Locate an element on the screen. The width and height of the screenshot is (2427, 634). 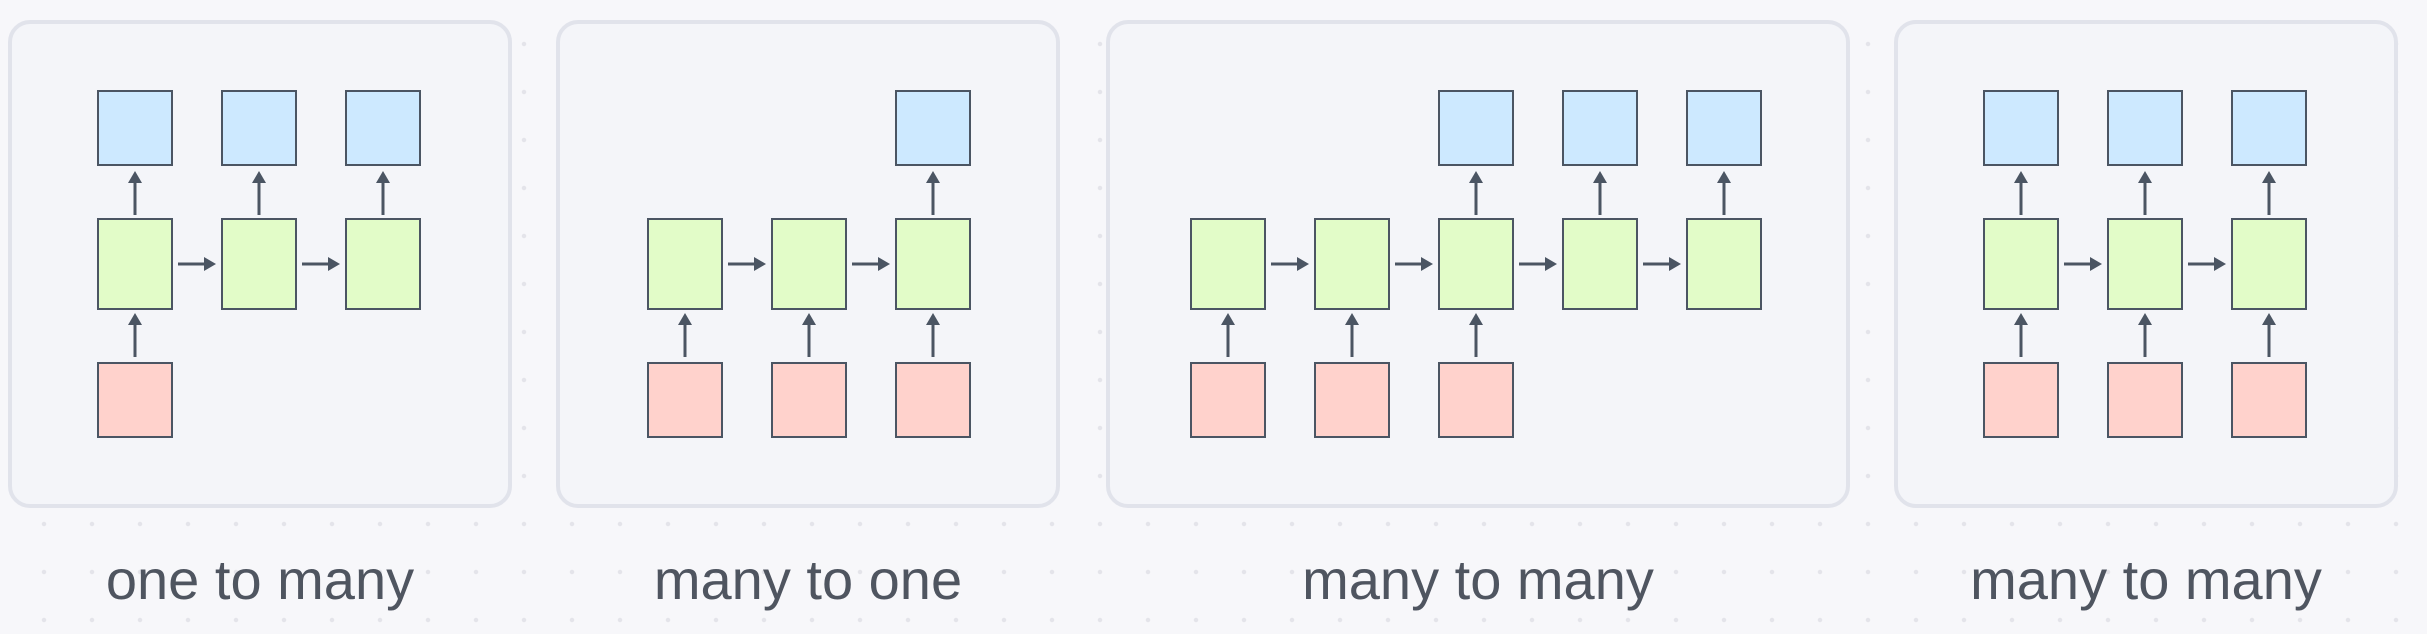
many-to-one-recurrent-arrow-1-head is located at coordinates (760, 264).